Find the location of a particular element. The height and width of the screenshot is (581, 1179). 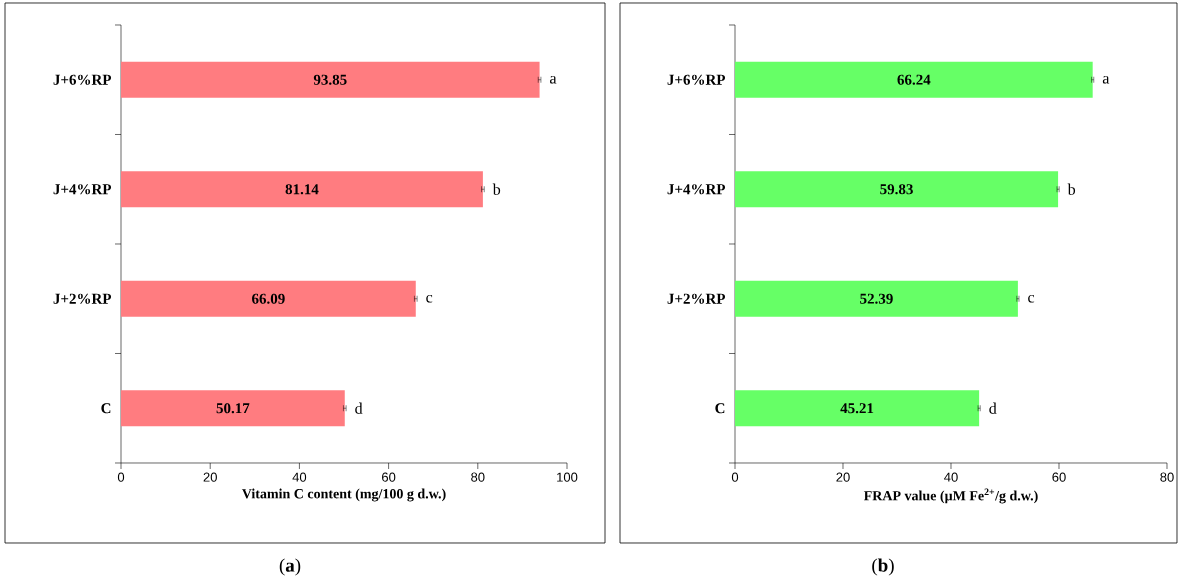

data-label: 59.83 is located at coordinates (896, 189).